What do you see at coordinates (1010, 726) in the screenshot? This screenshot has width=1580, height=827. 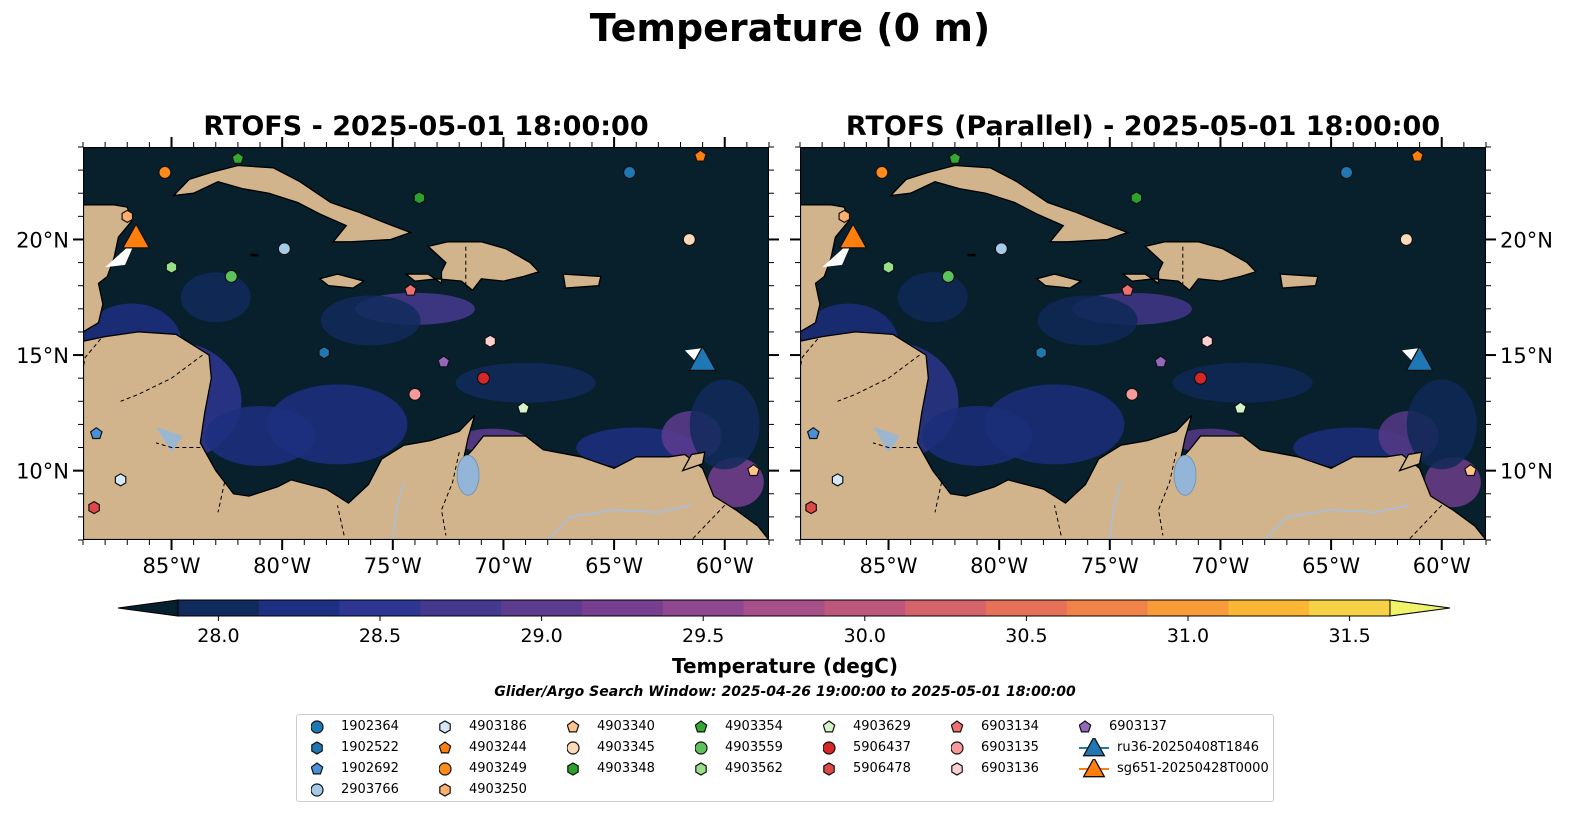 I see `legend-label: 6903134` at bounding box center [1010, 726].